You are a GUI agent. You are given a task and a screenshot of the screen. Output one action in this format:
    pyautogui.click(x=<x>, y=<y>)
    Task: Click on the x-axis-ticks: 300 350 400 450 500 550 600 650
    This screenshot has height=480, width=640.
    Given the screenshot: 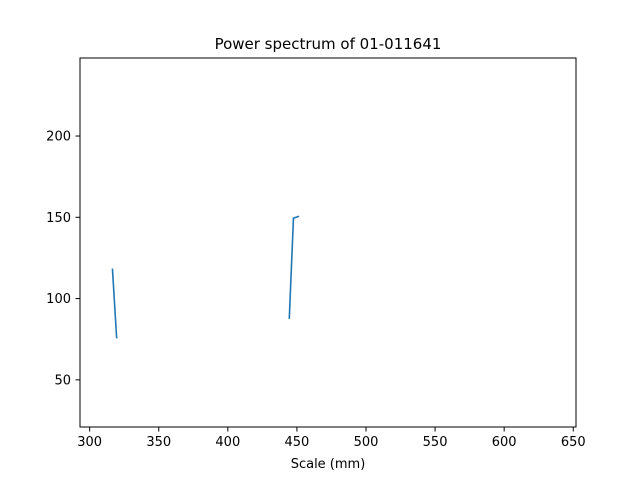 What is the action you would take?
    pyautogui.click(x=331, y=438)
    